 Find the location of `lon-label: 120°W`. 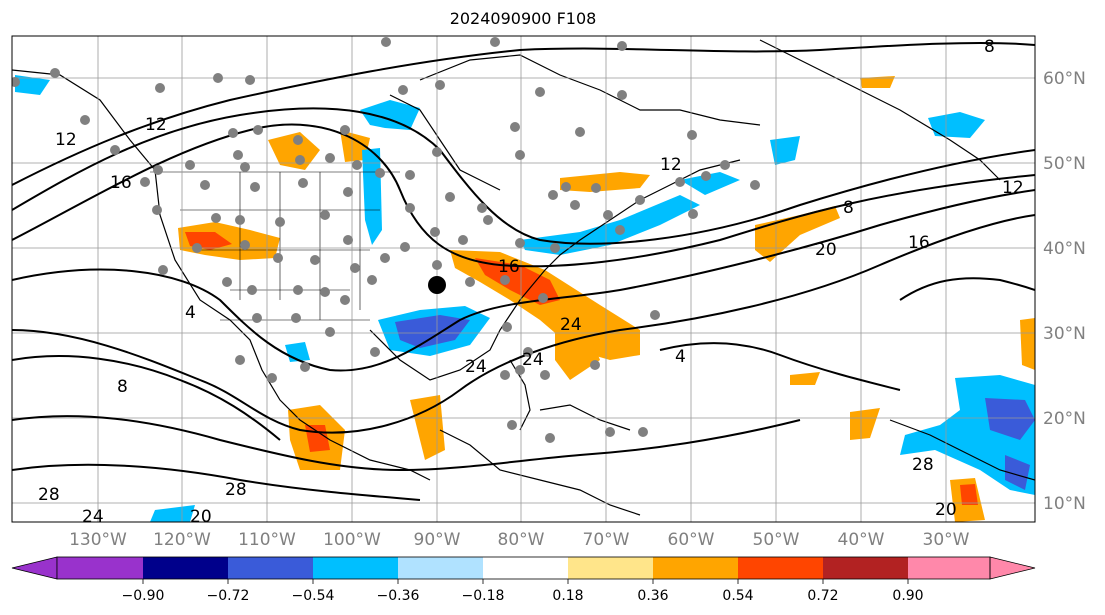

lon-label: 120°W is located at coordinates (182, 540).